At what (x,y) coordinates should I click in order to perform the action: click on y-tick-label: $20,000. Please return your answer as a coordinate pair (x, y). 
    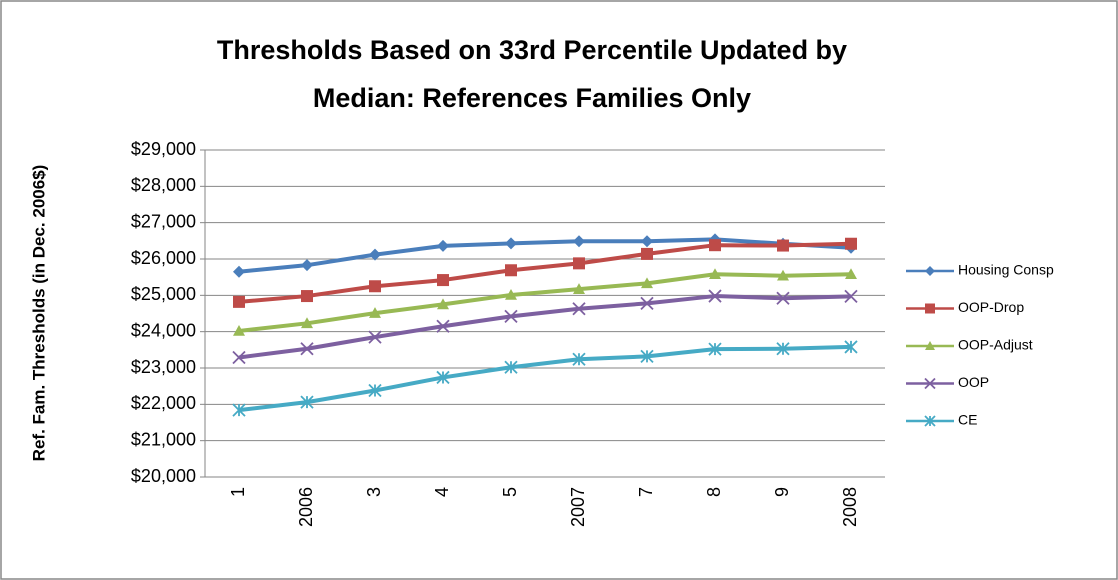
    Looking at the image, I should click on (163, 476).